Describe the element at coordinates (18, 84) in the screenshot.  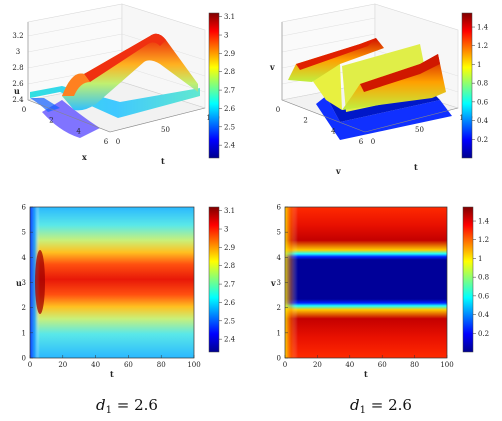
I see `z-tick-label: 2.6` at that location.